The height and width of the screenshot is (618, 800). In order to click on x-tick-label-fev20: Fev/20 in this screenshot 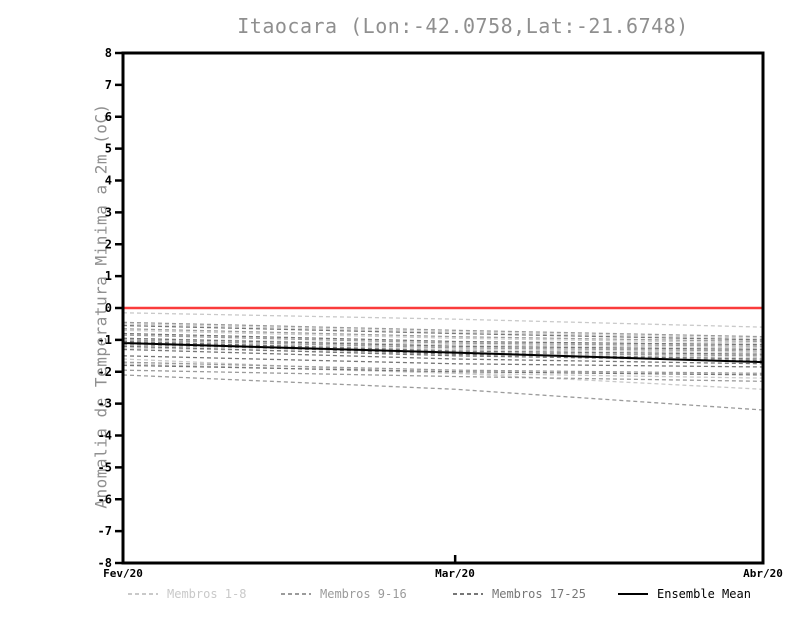, I will do `click(123, 573)`.